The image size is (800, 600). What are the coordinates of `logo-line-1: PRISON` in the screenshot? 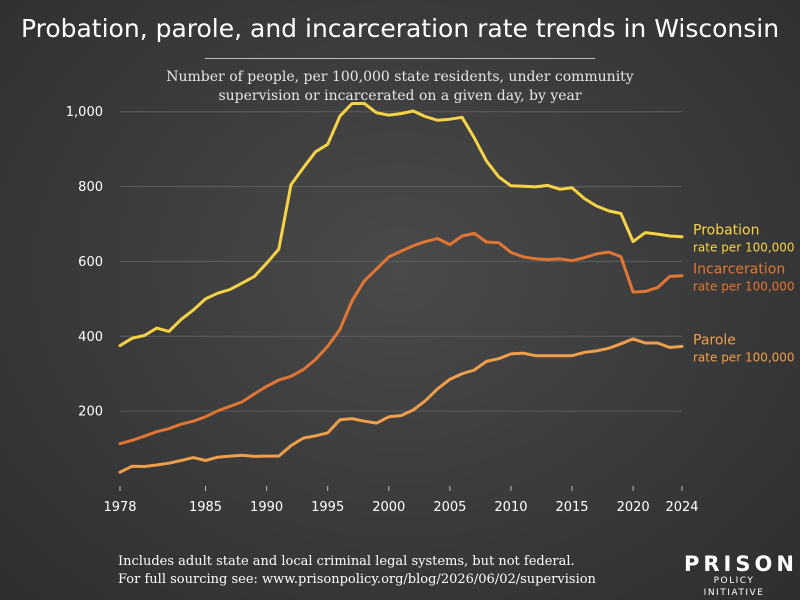 It's located at (741, 564).